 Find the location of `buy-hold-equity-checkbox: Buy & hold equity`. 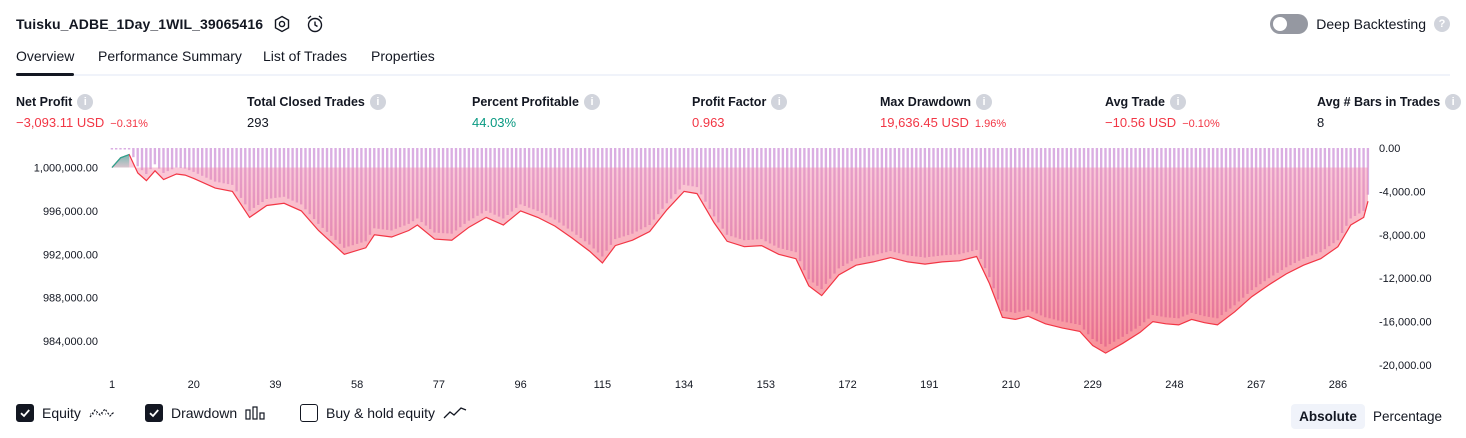

buy-hold-equity-checkbox: Buy & hold equity is located at coordinates (383, 413).